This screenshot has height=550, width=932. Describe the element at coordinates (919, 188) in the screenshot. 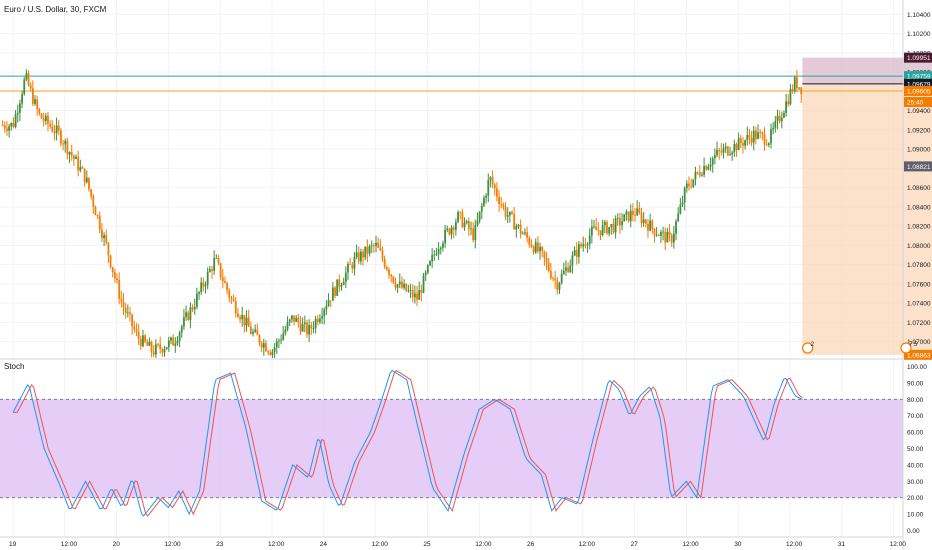

I see `price-tick-label: 1.08600` at that location.